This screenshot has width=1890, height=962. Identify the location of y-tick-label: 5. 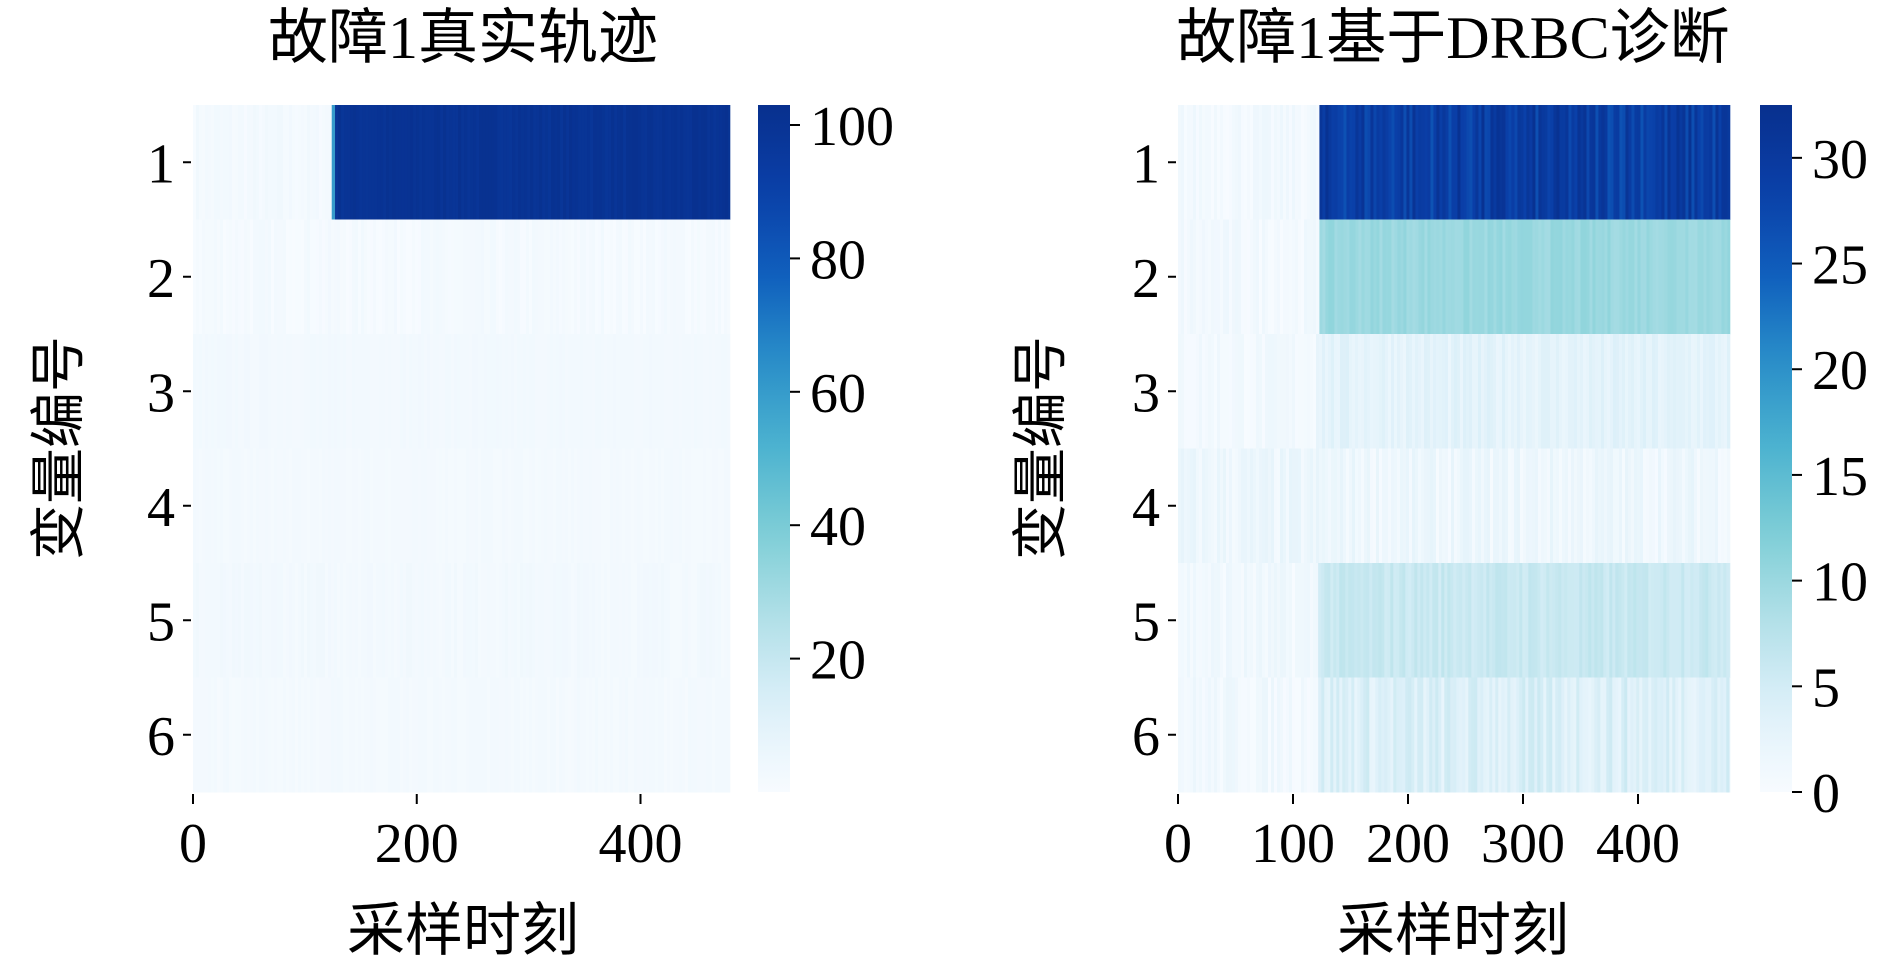
(161, 622).